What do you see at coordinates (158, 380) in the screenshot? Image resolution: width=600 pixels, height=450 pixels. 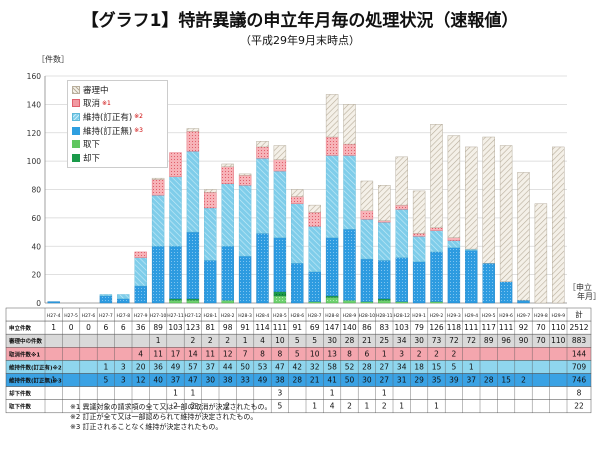 I see `table-cell: 40` at bounding box center [158, 380].